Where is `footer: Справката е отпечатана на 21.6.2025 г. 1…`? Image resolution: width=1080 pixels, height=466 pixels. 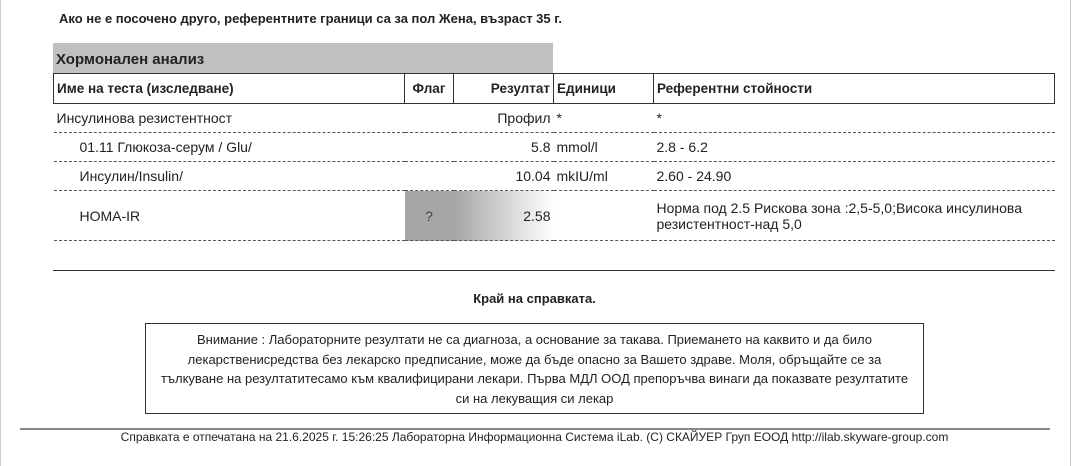
footer: Справката е отпечатана на 21.6.2025 г. 1… is located at coordinates (534, 437).